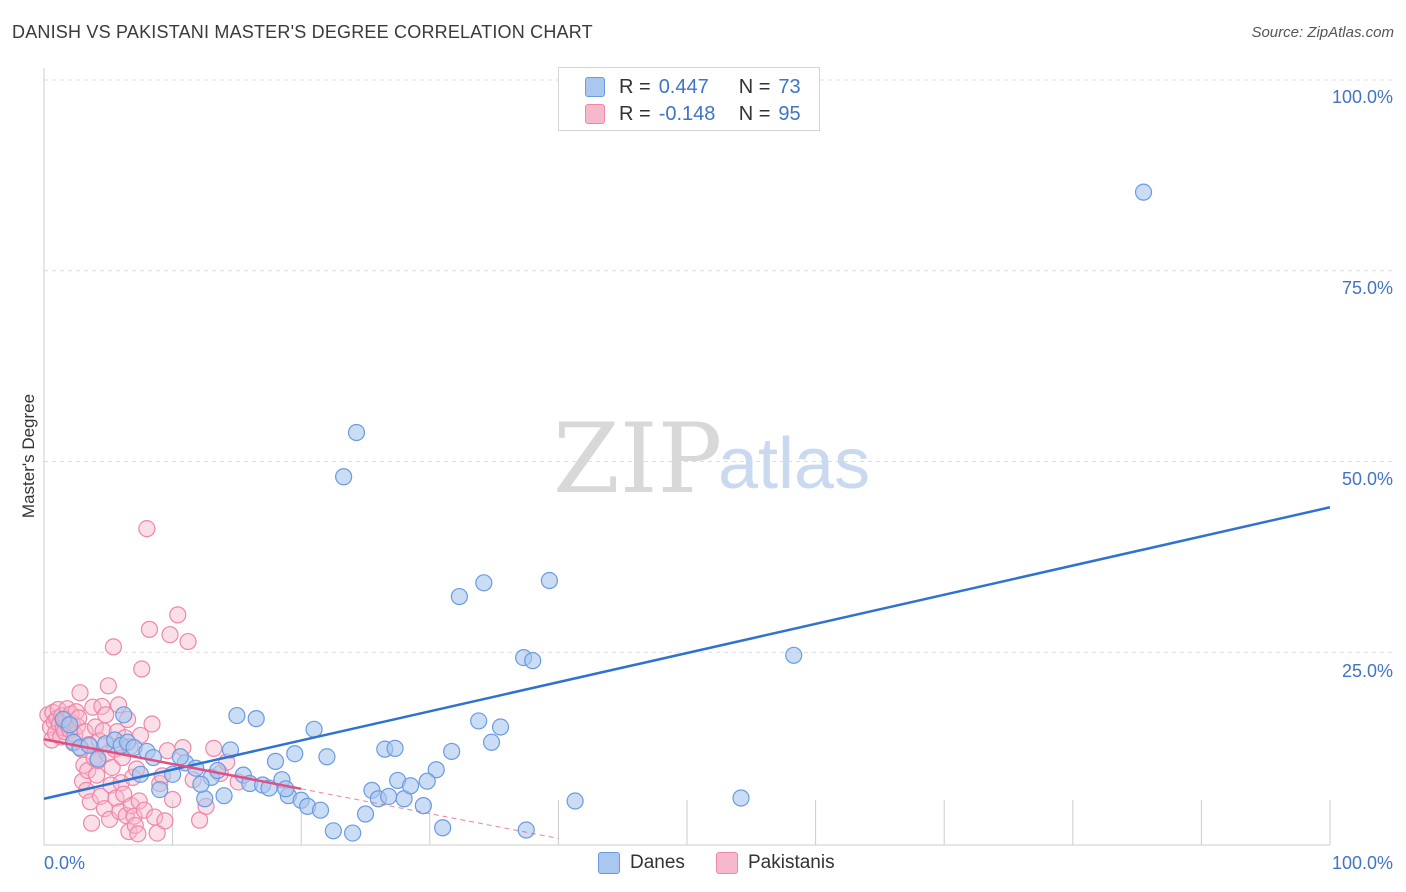 The width and height of the screenshot is (1406, 892). What do you see at coordinates (595, 87) in the screenshot?
I see `danes-swatch` at bounding box center [595, 87].